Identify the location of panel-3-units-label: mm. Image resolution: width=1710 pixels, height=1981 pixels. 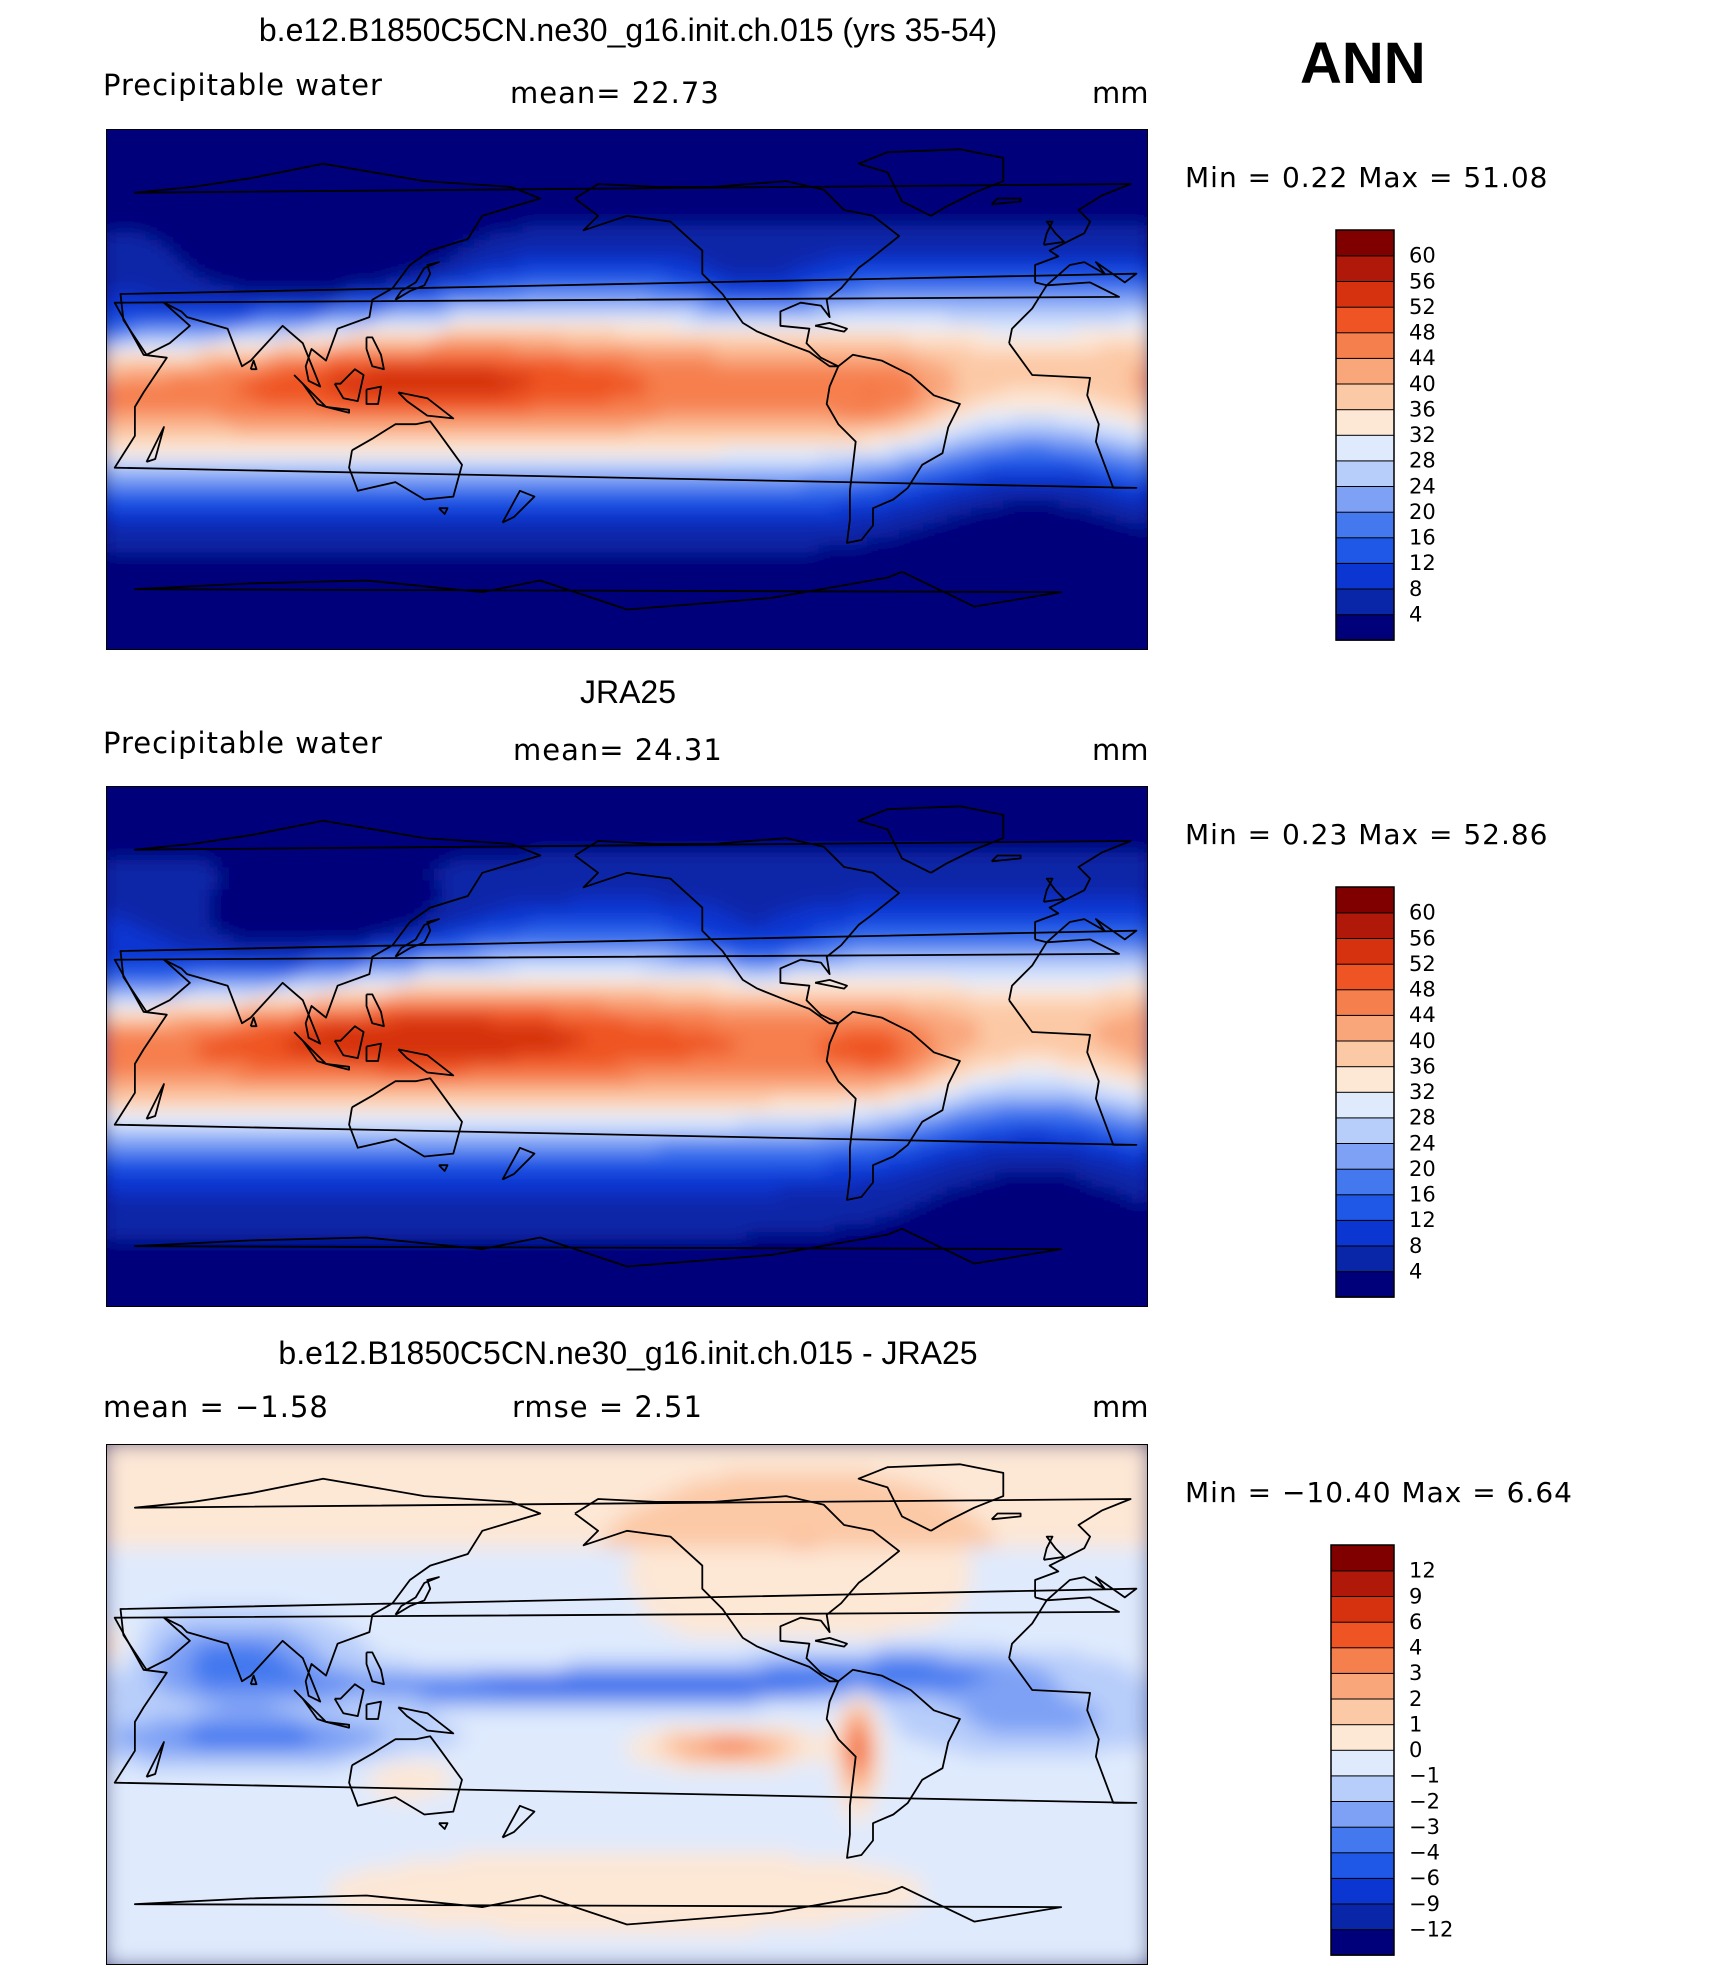
(1120, 1407).